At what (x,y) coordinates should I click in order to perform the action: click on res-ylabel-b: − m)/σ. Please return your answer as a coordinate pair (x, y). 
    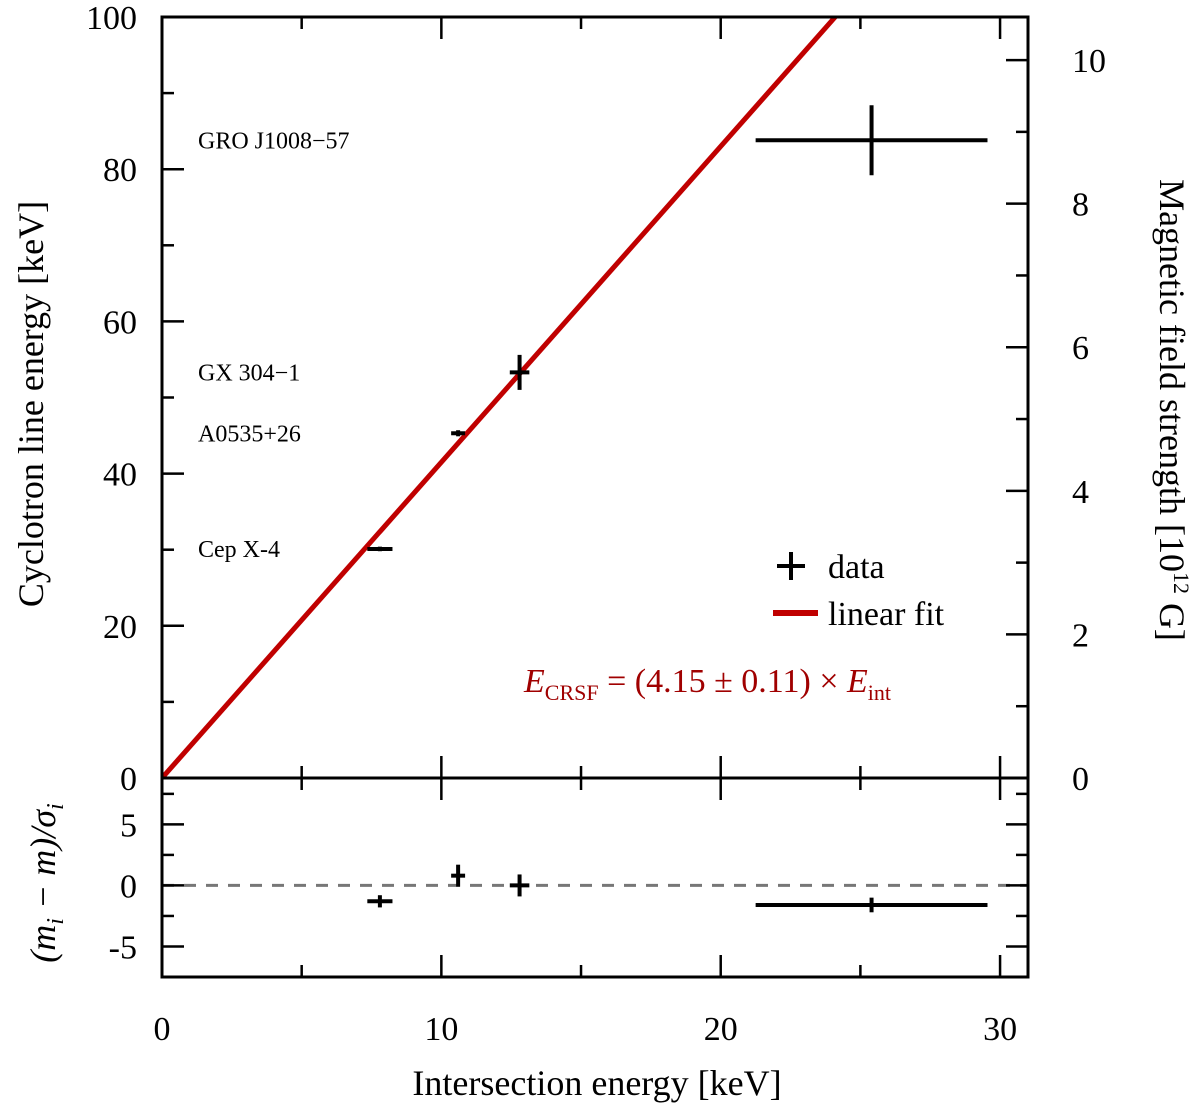
    Looking at the image, I should click on (43, 863).